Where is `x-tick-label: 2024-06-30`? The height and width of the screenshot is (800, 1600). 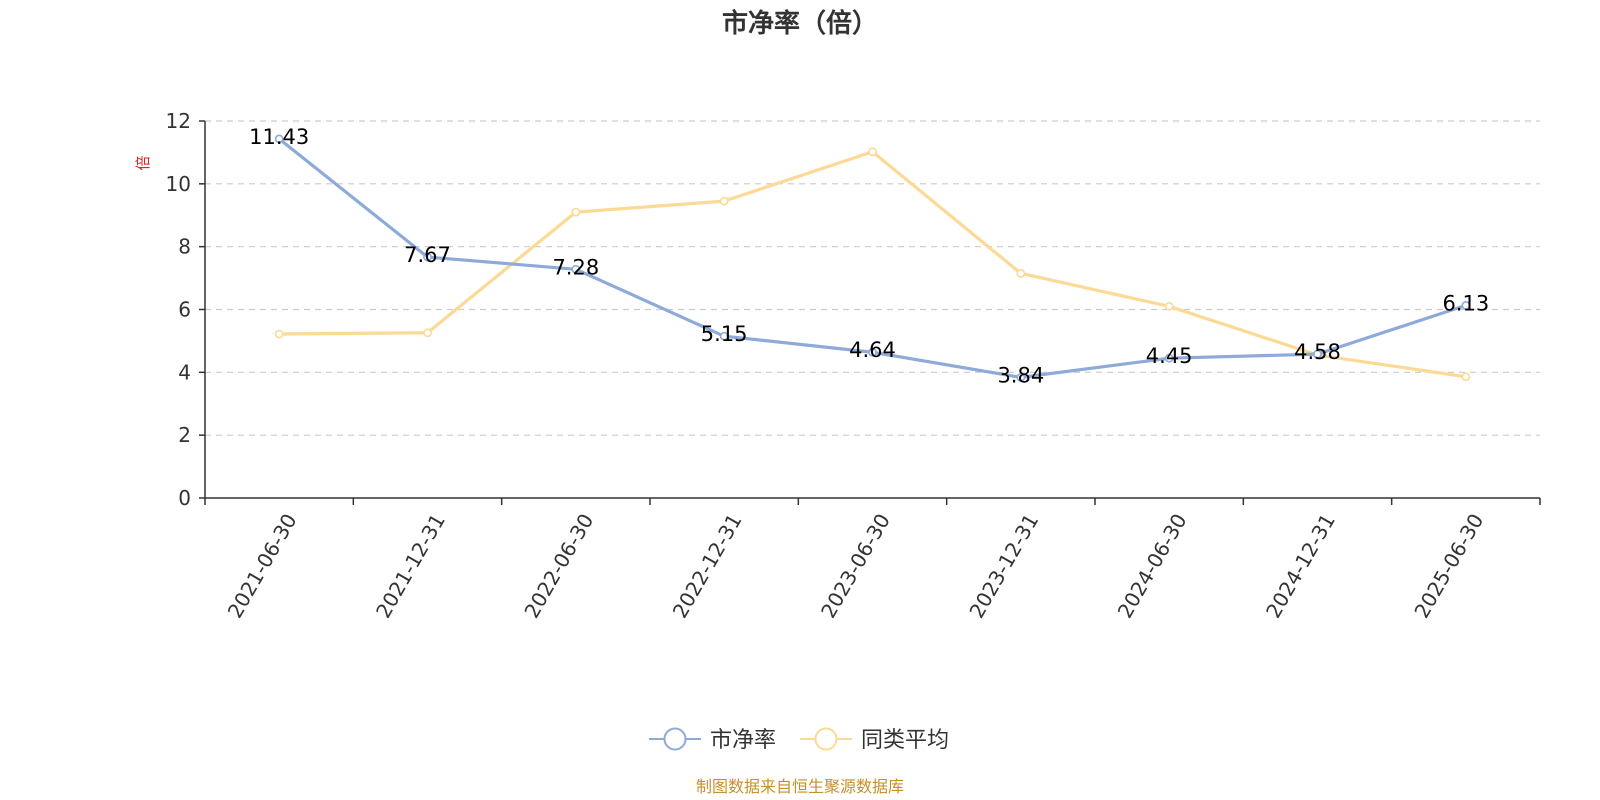 x-tick-label: 2024-06-30 is located at coordinates (1152, 566).